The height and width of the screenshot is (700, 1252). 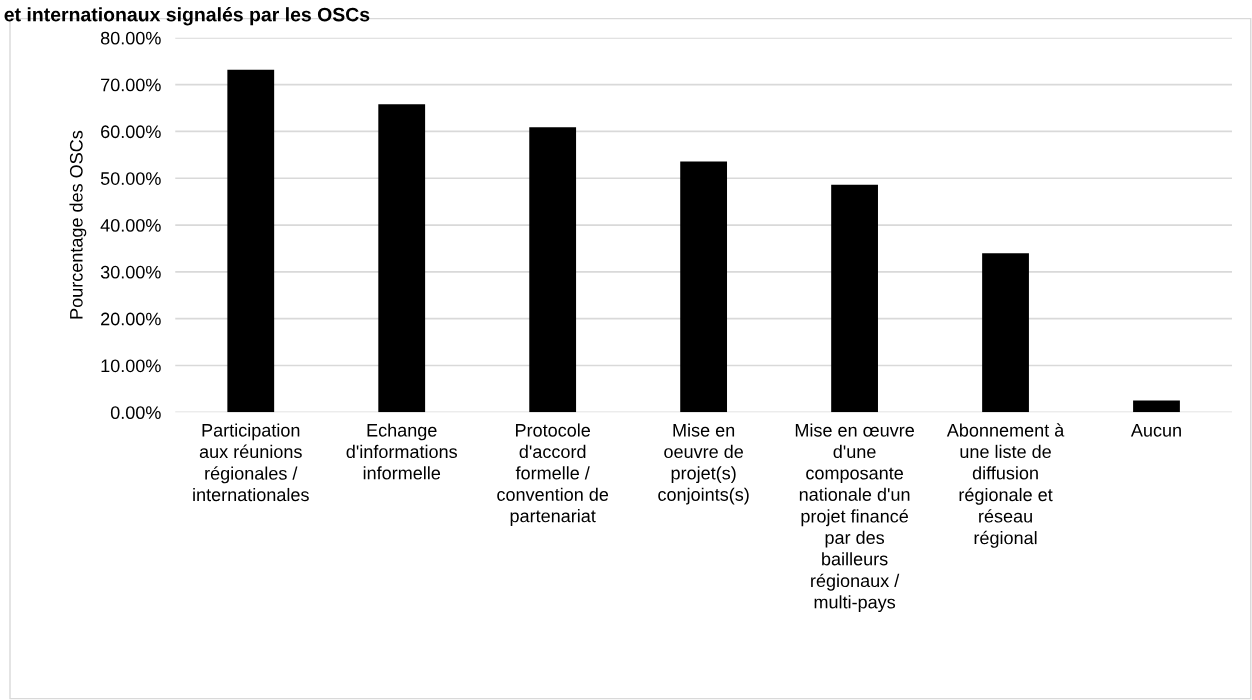 I want to click on x-tick-label: Mise en oeuvre de projet(s) conjoints(s), so click(x=703, y=464).